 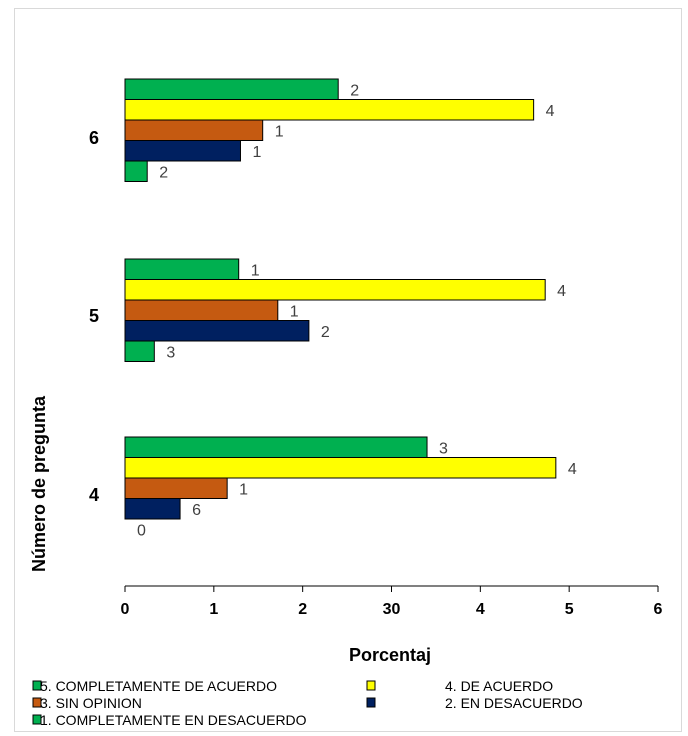 I want to click on y-axis-title-group: Número de pregunta, so click(x=39, y=483).